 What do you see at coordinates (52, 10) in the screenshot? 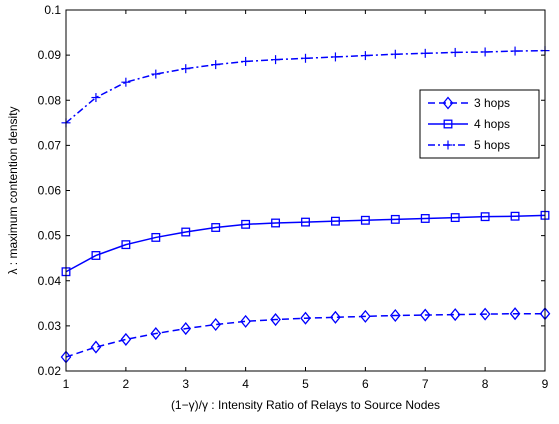
I see `y-tick-label: 0.1` at bounding box center [52, 10].